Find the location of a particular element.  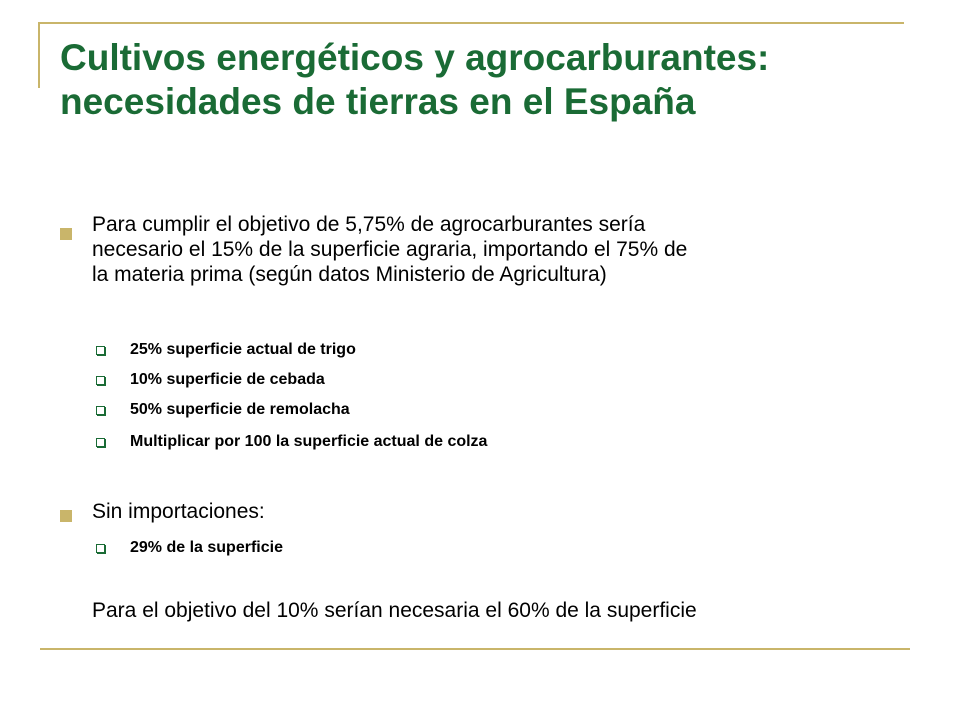

slide-title-line-2: necesidades de tierras en el España is located at coordinates (378, 101).